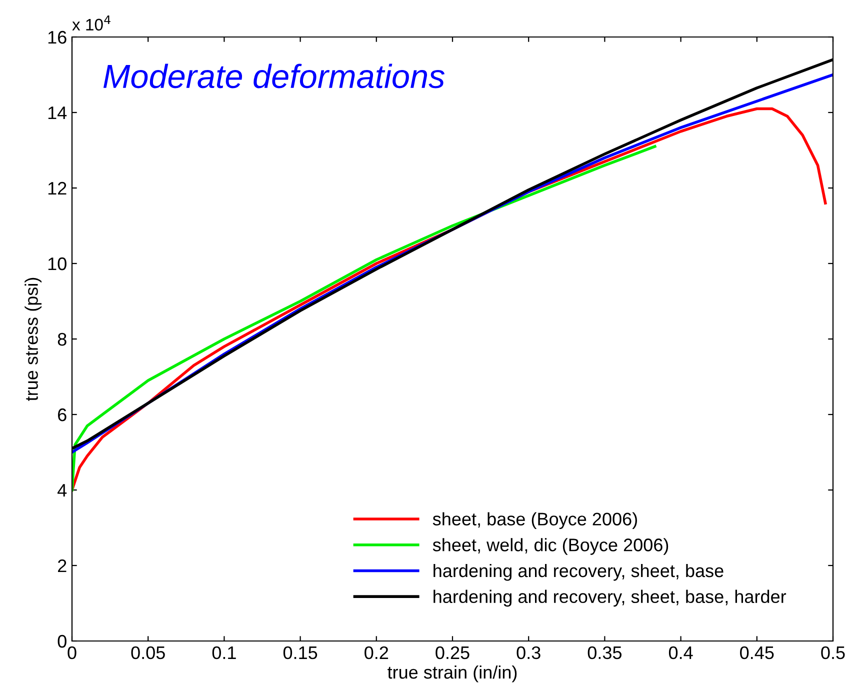 This screenshot has height=697, width=851. I want to click on text: x 10$^{4}$, so click(91, 23).